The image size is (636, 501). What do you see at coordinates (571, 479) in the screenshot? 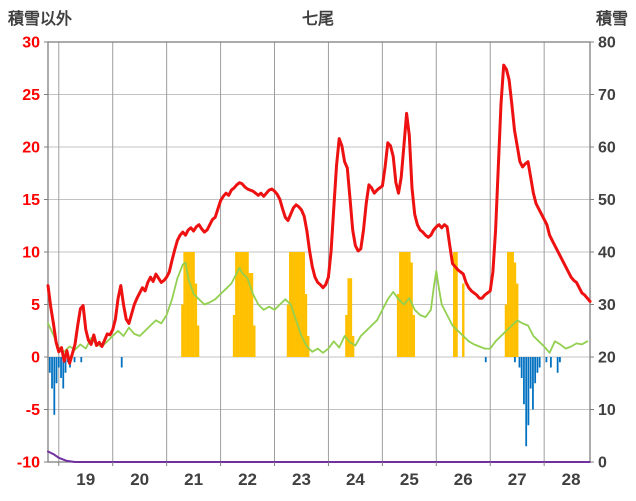
I see `x-axis-tick-label: 28` at bounding box center [571, 479].